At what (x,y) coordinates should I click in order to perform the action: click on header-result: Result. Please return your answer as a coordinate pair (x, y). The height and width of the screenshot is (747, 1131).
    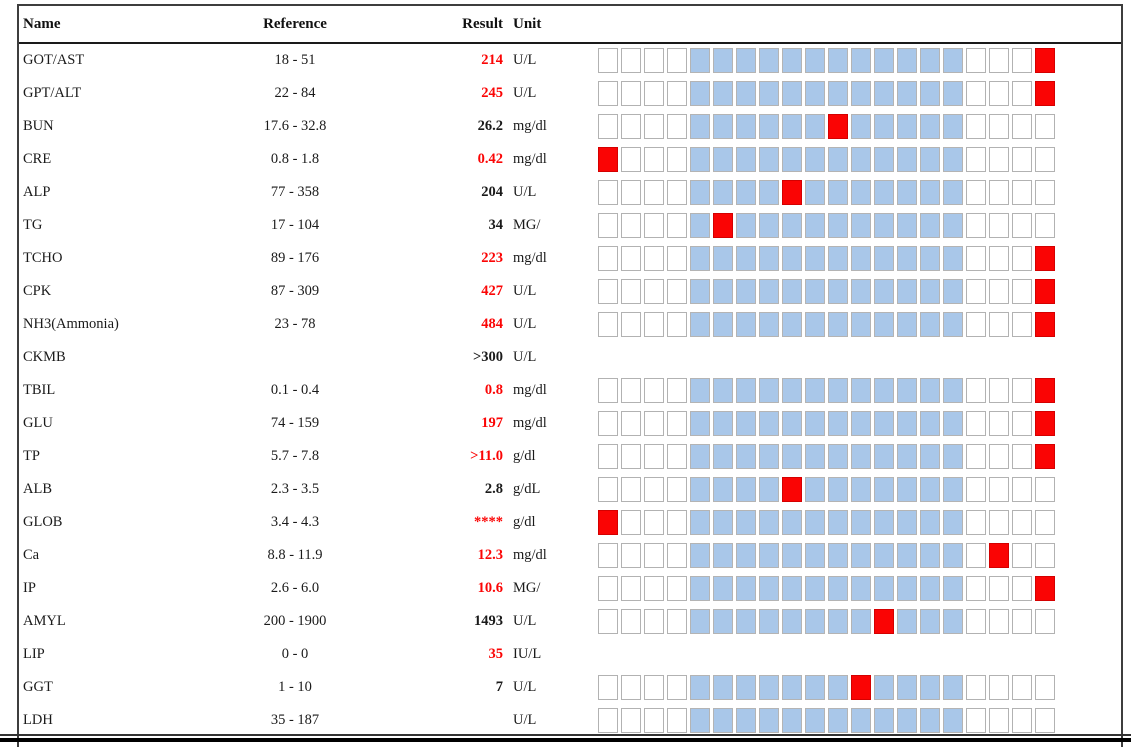
    Looking at the image, I should click on (482, 24).